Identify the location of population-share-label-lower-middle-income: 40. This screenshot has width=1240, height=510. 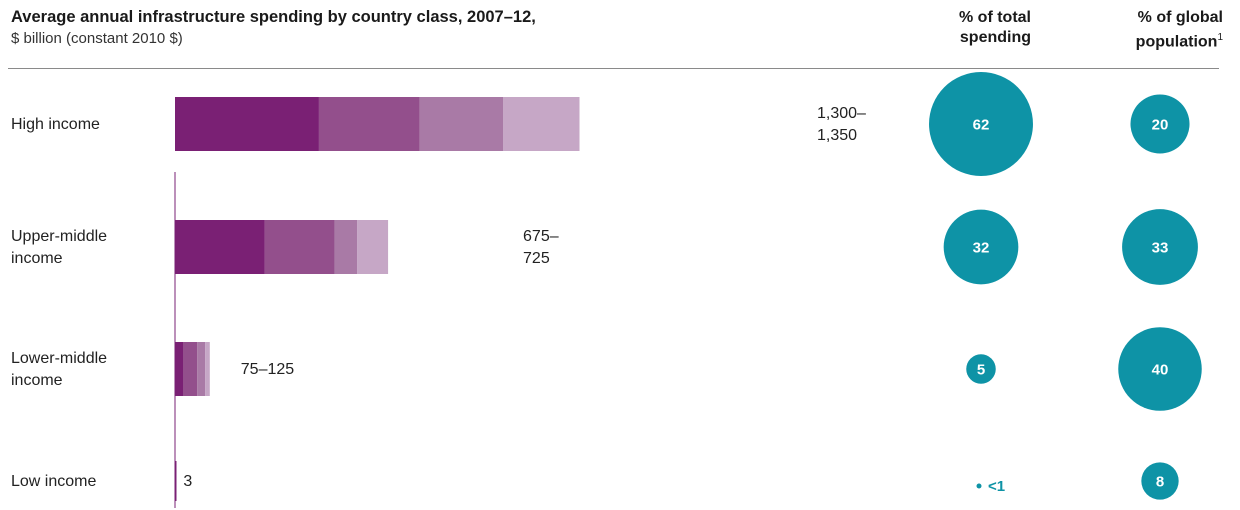
(1160, 370).